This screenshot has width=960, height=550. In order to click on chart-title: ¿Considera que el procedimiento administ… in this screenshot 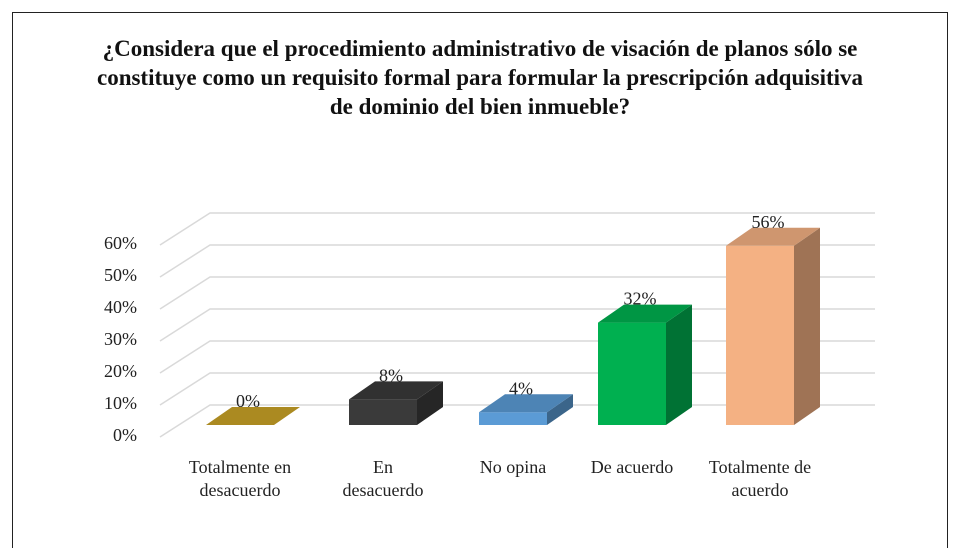, I will do `click(480, 77)`.